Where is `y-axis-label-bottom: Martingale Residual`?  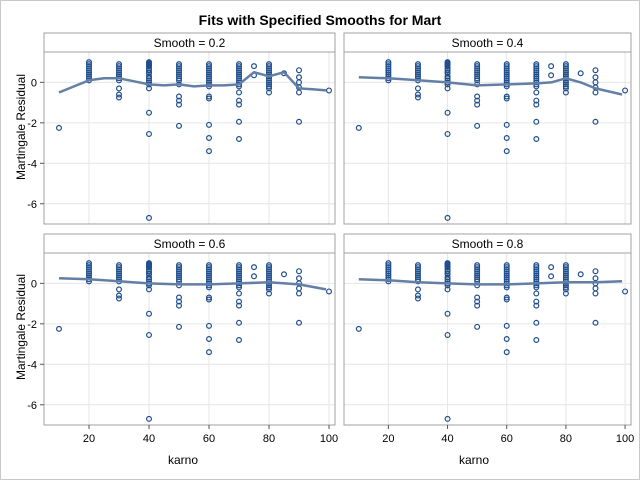 y-axis-label-bottom: Martingale Residual is located at coordinates (21, 327).